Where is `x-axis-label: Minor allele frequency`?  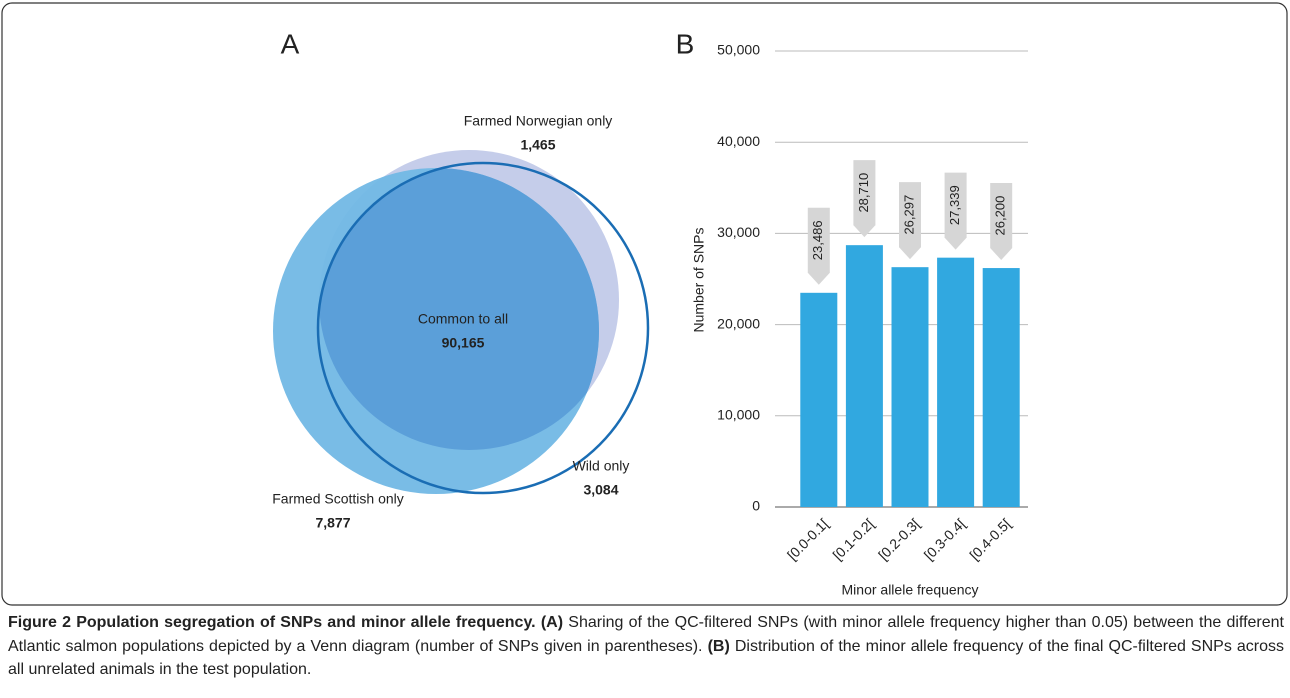 x-axis-label: Minor allele frequency is located at coordinates (910, 590).